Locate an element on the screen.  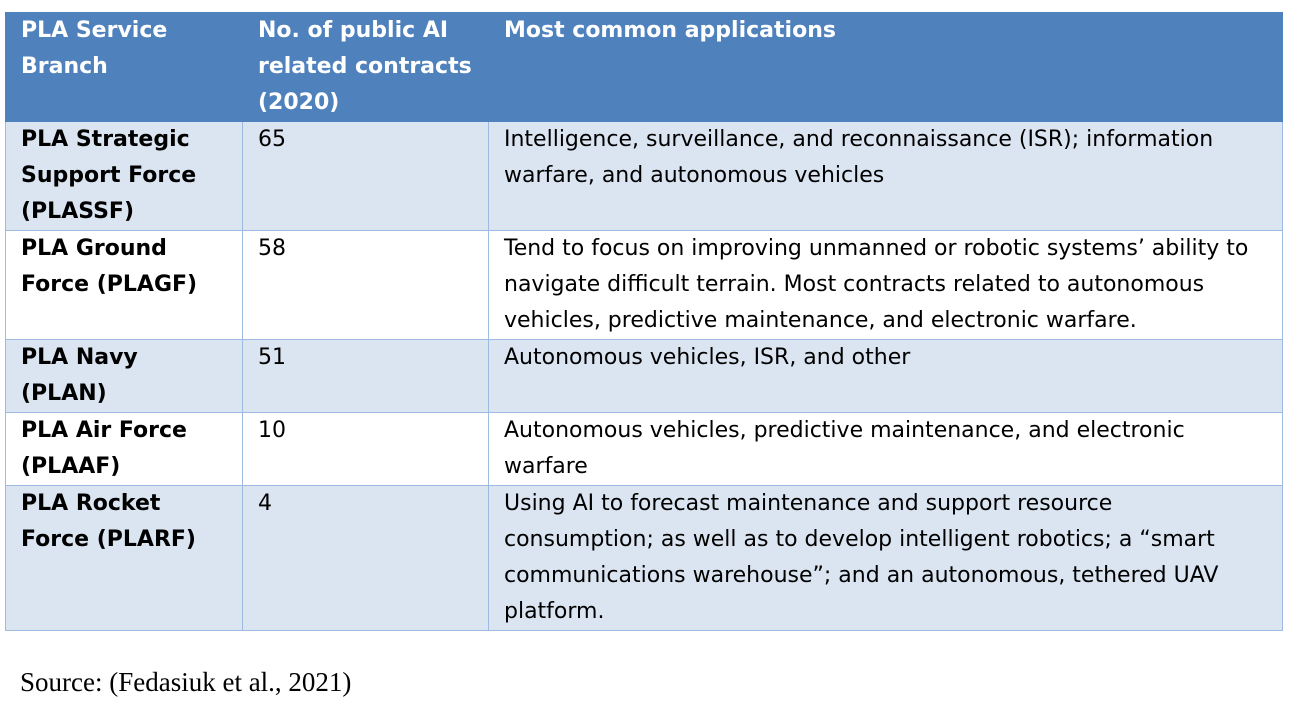
row-branch: PLA Air Force (PLAAF) is located at coordinates (124, 449).